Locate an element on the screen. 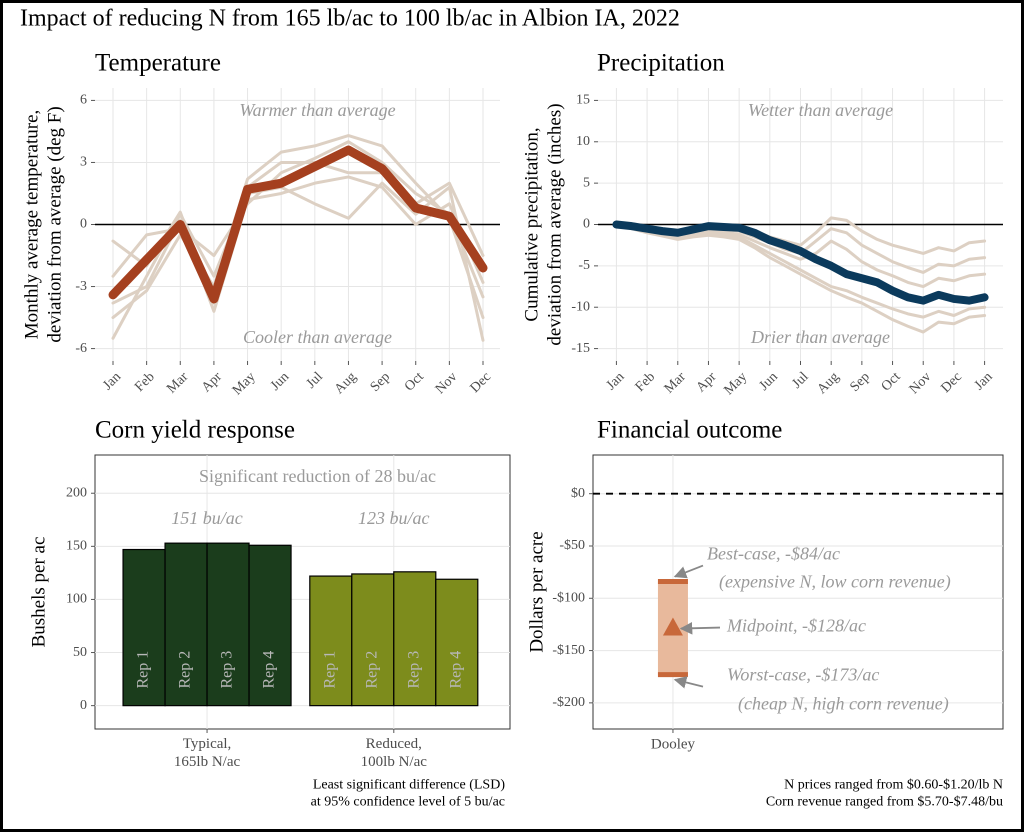 The height and width of the screenshot is (832, 1024). annotation: Warmer than average is located at coordinates (317, 110).